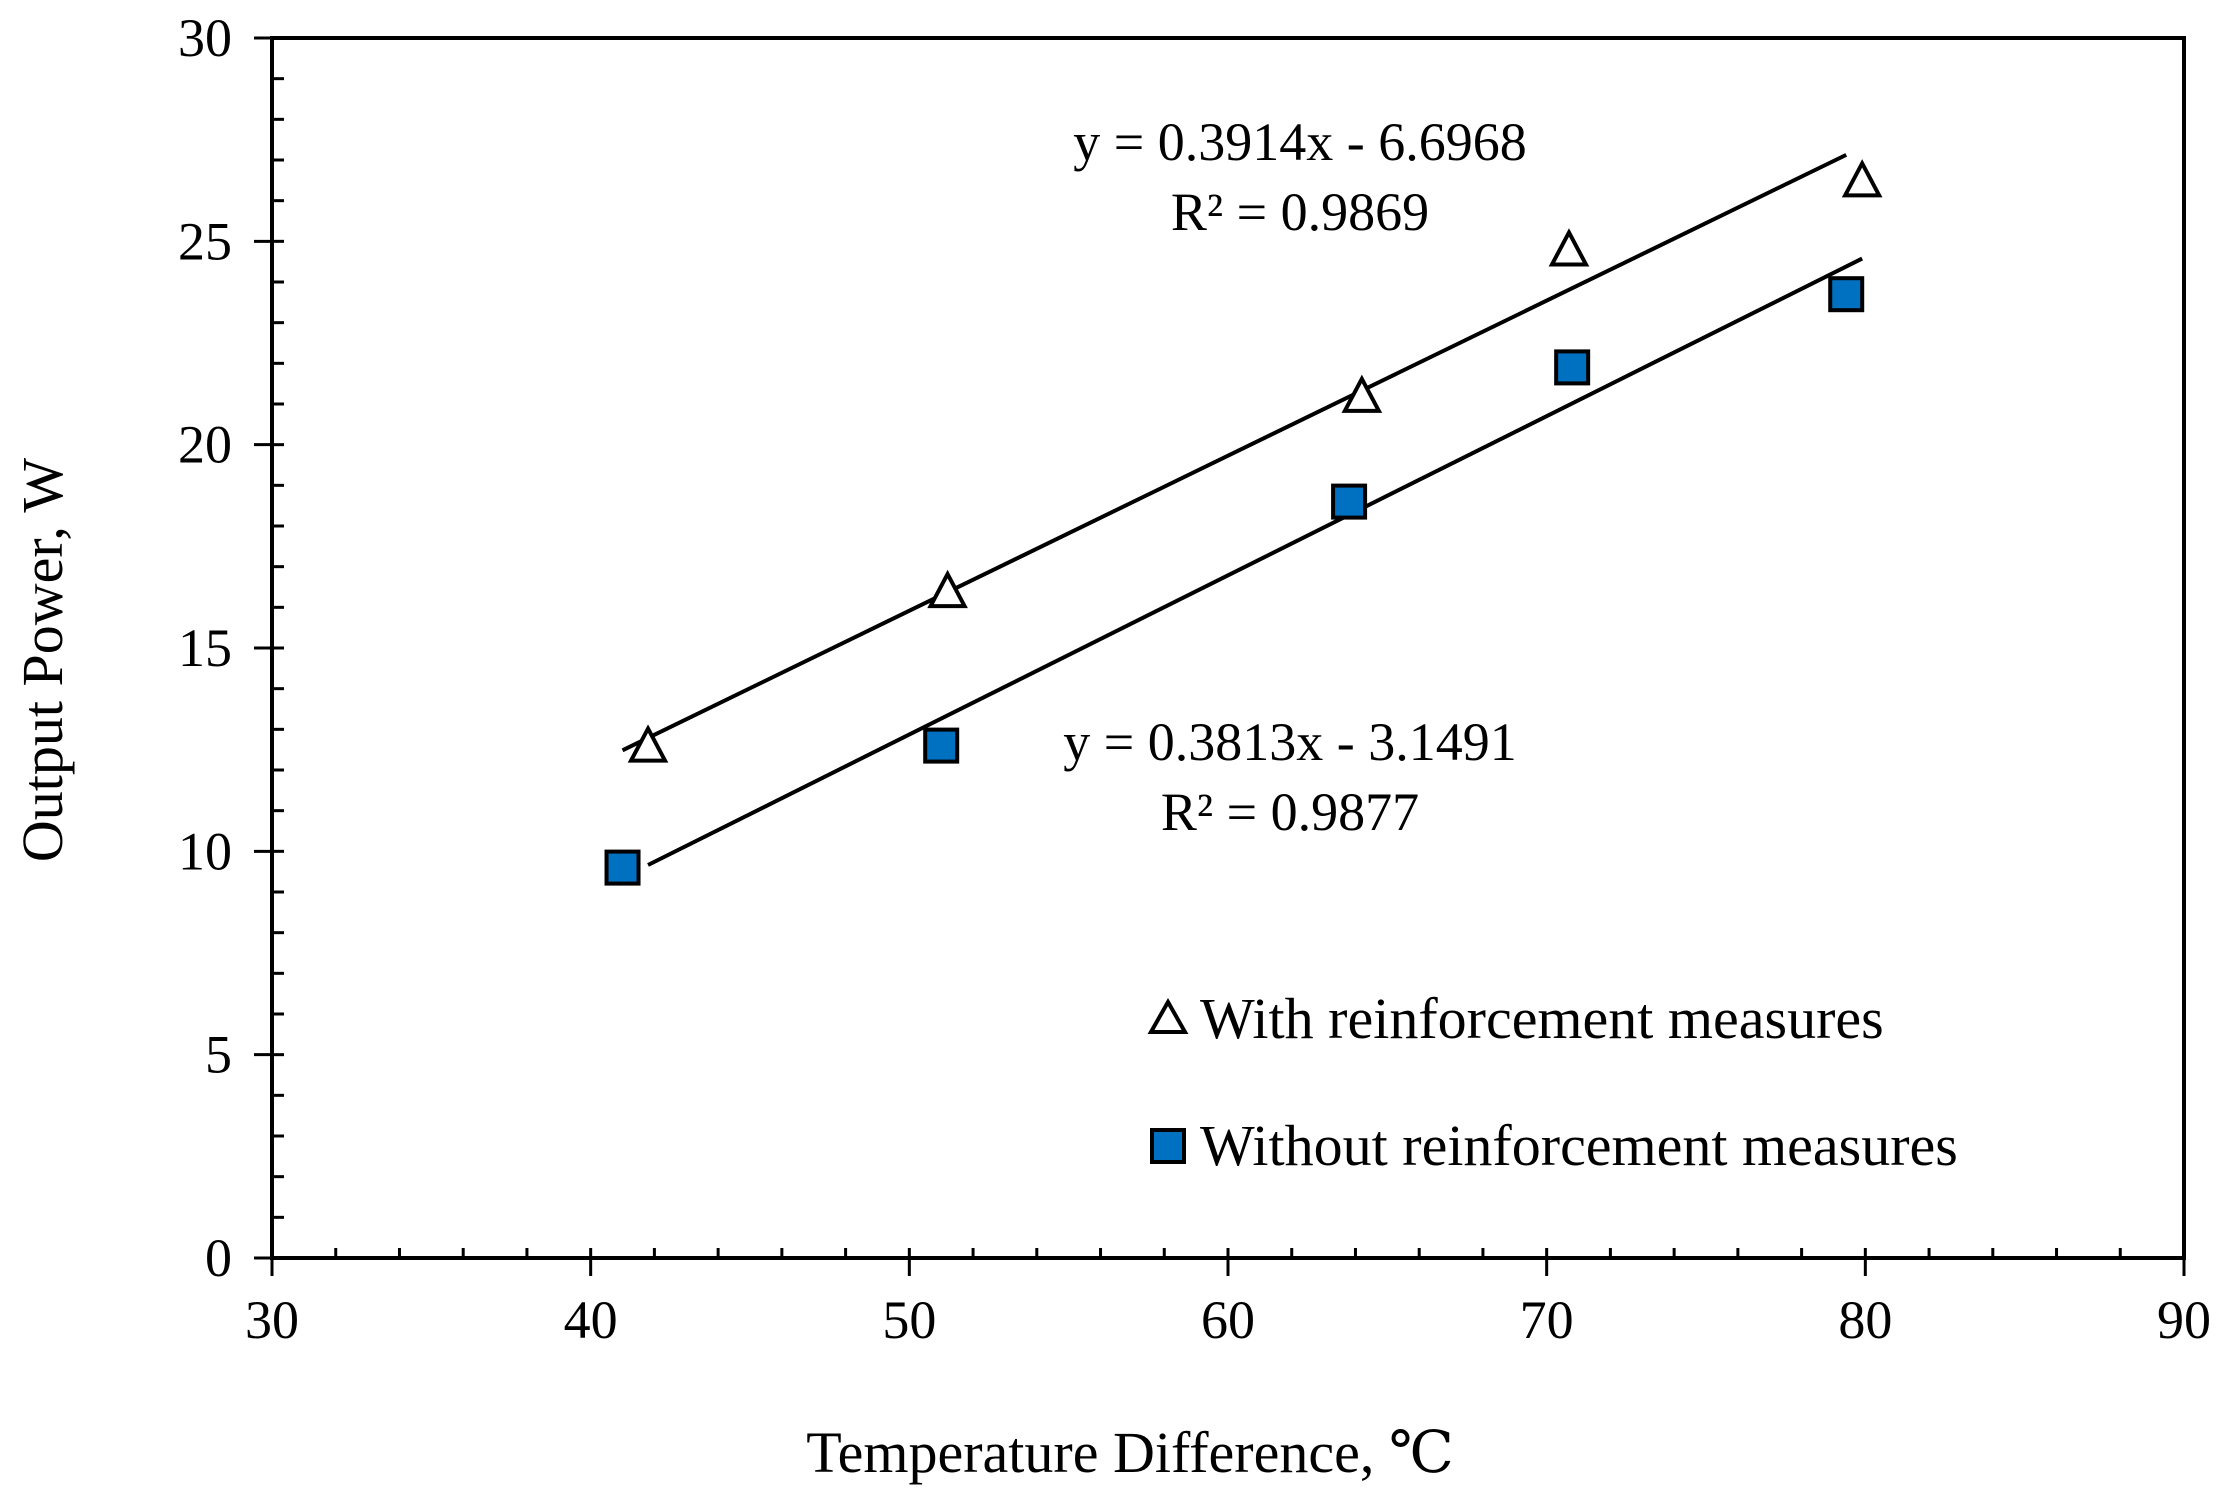  I want to click on y-tick-label: 15, so click(205, 648).